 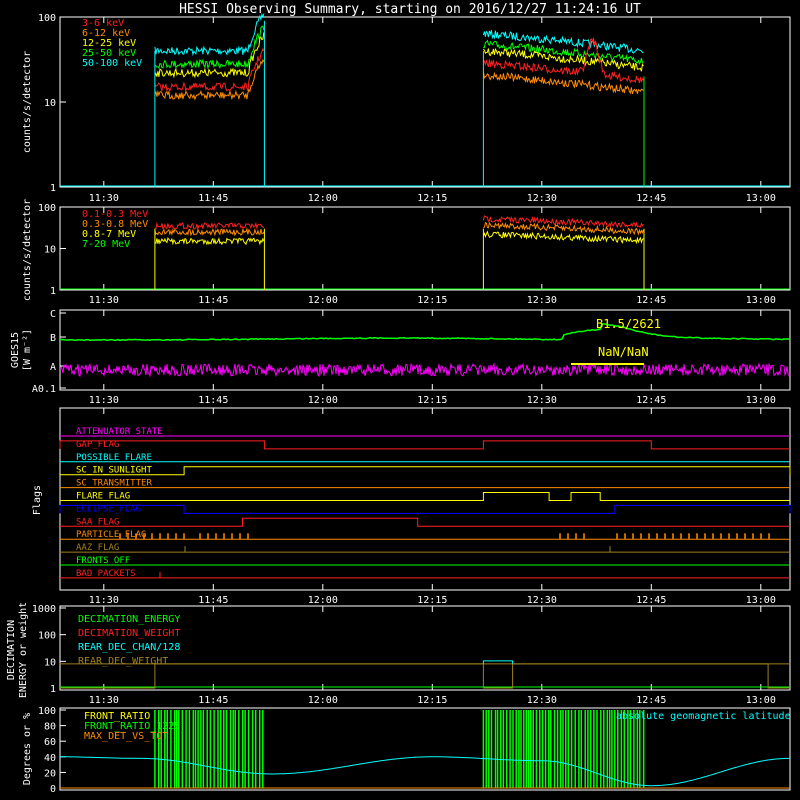 What do you see at coordinates (425, 648) in the screenshot?
I see `panel-decimation-frame` at bounding box center [425, 648].